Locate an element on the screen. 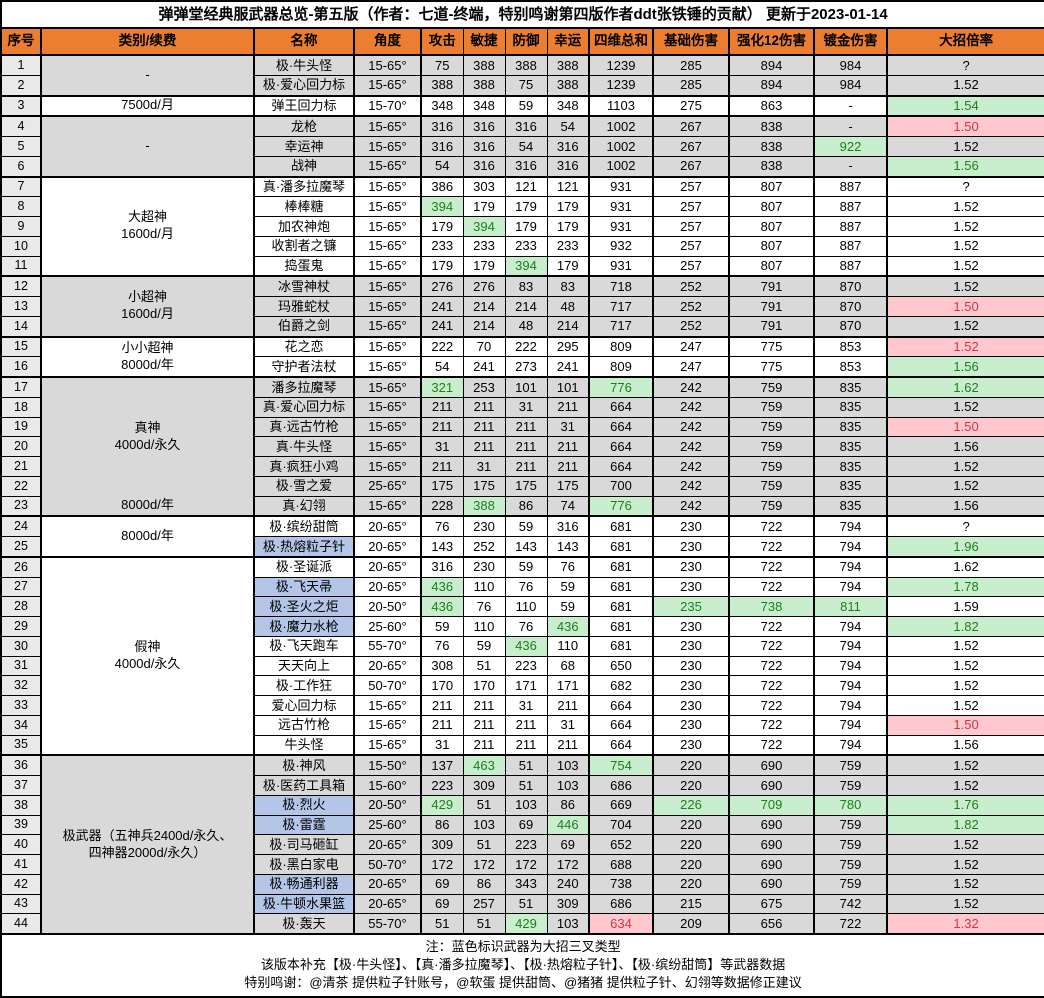  cell-agility: 175 is located at coordinates (484, 486).